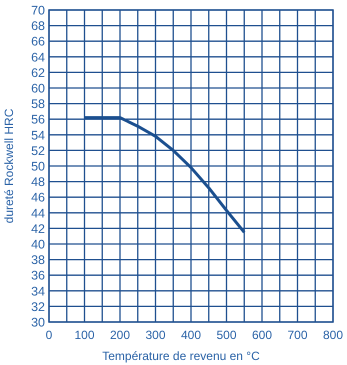  What do you see at coordinates (226, 335) in the screenshot?
I see `x-tick-label: 500` at bounding box center [226, 335].